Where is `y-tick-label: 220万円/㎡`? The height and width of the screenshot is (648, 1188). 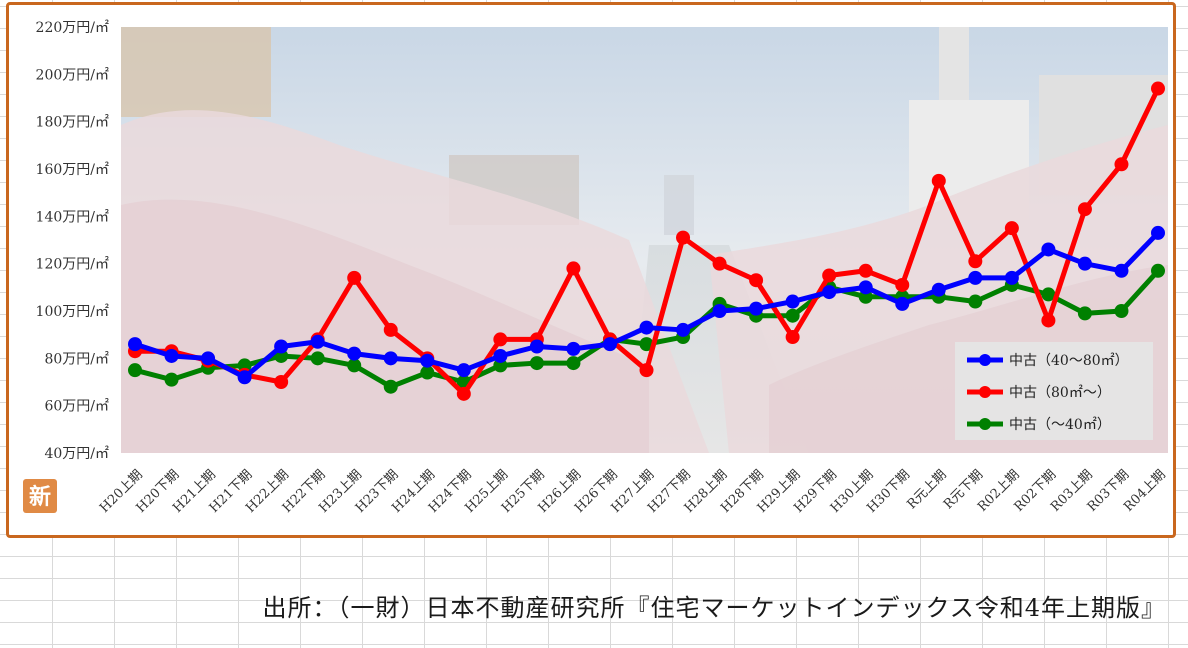 y-tick-label: 220万円/㎡ is located at coordinates (72, 28).